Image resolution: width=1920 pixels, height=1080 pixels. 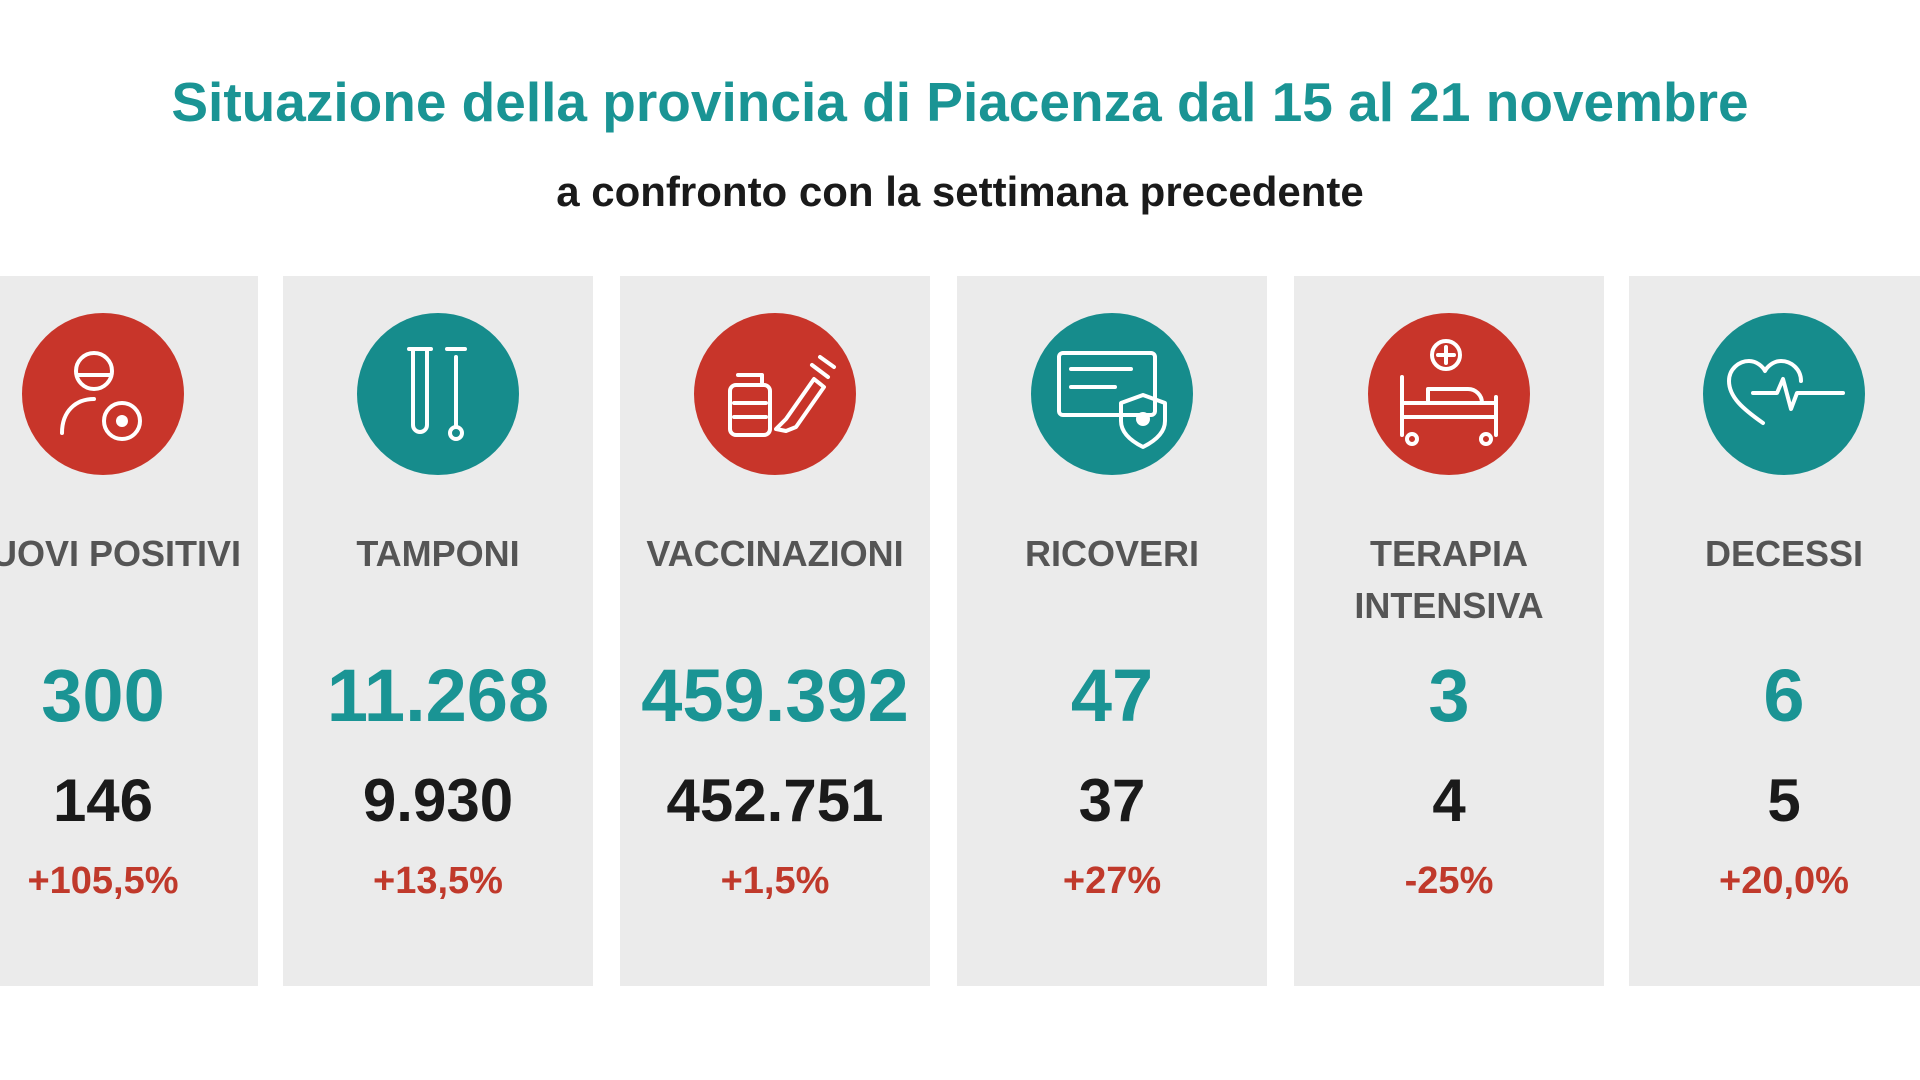 What do you see at coordinates (1112, 881) in the screenshot?
I see `change: +27%` at bounding box center [1112, 881].